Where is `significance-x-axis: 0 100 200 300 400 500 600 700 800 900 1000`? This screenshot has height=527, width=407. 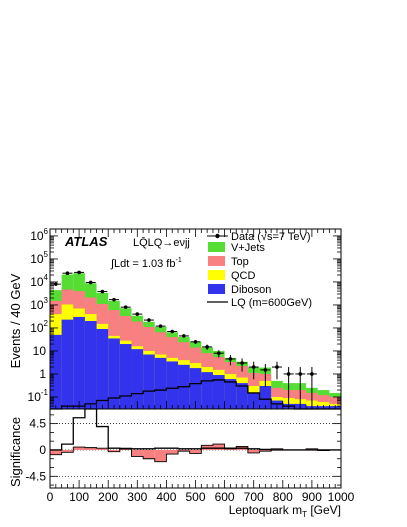
significance-x-axis: 0 100 200 300 400 500 600 700 800 900 1000 is located at coordinates (201, 492).